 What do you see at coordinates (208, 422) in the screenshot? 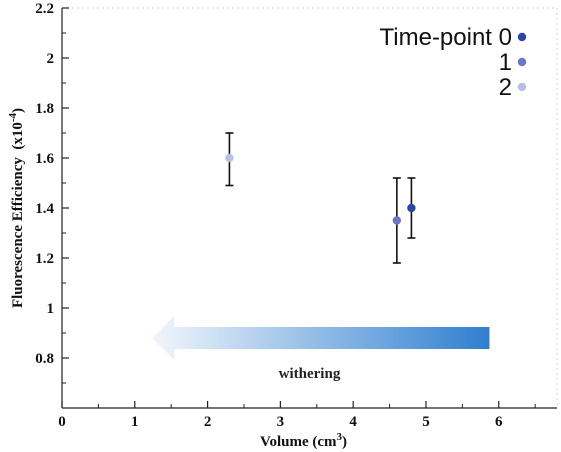
I see `x-tick-label: 2` at bounding box center [208, 422].